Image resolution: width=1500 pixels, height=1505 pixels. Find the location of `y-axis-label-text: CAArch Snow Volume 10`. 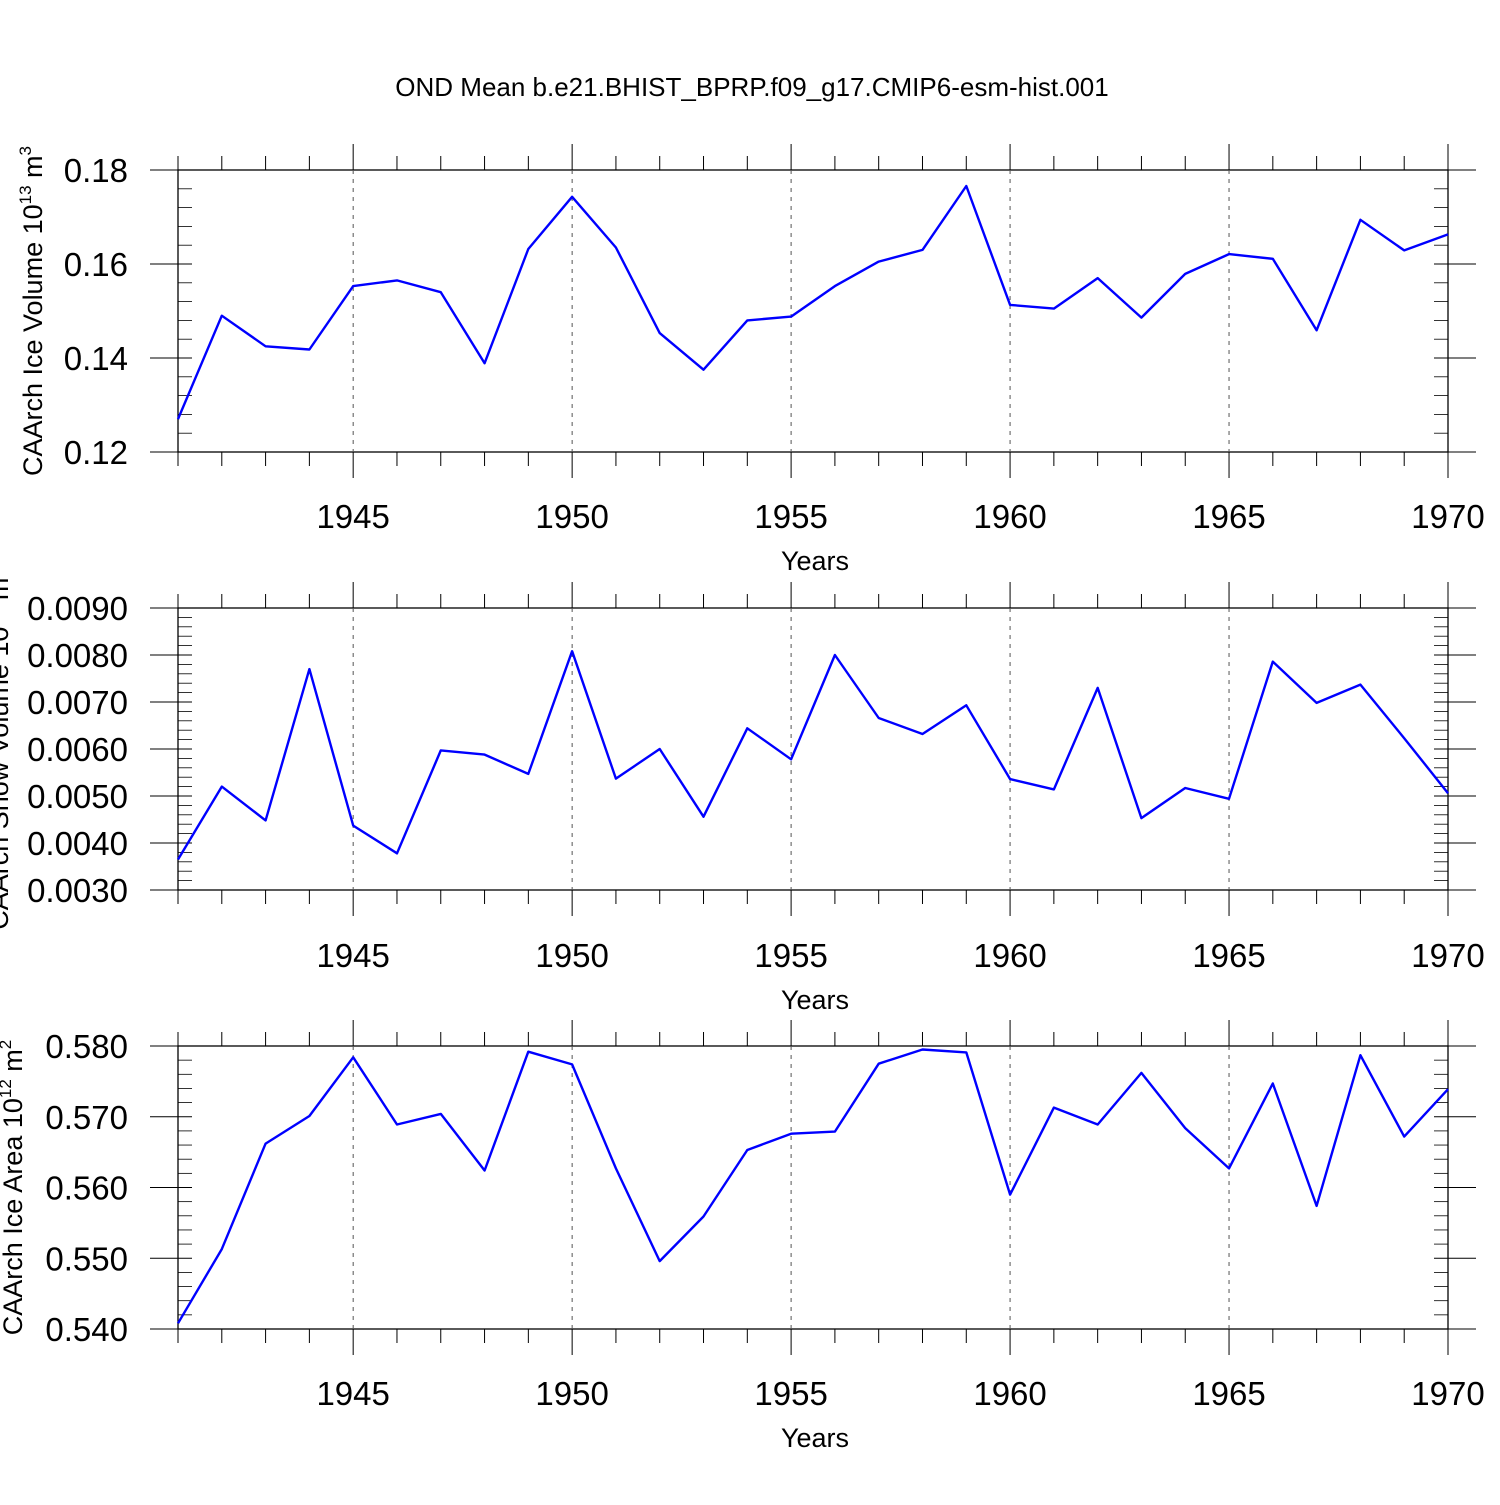

y-axis-label-text: CAArch Snow Volume 10 is located at coordinates (7, 778).